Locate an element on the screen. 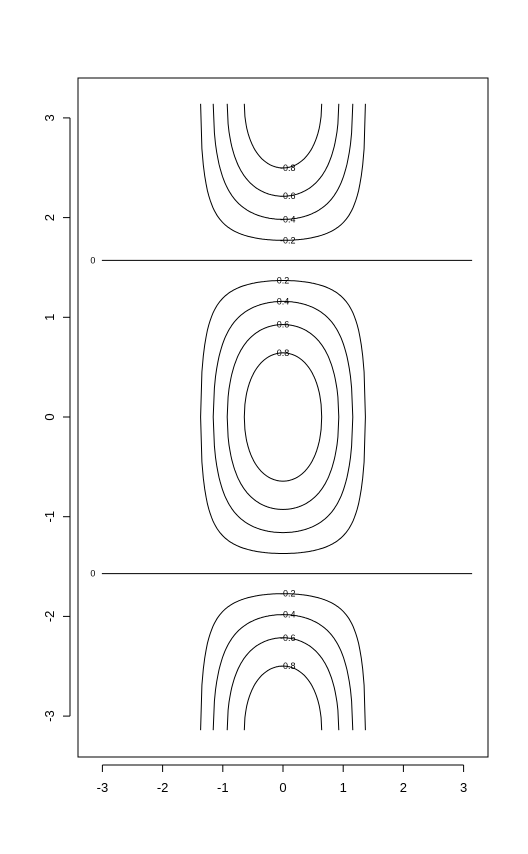 The image size is (528, 854). contour-label: 0.2 is located at coordinates (283, 280).